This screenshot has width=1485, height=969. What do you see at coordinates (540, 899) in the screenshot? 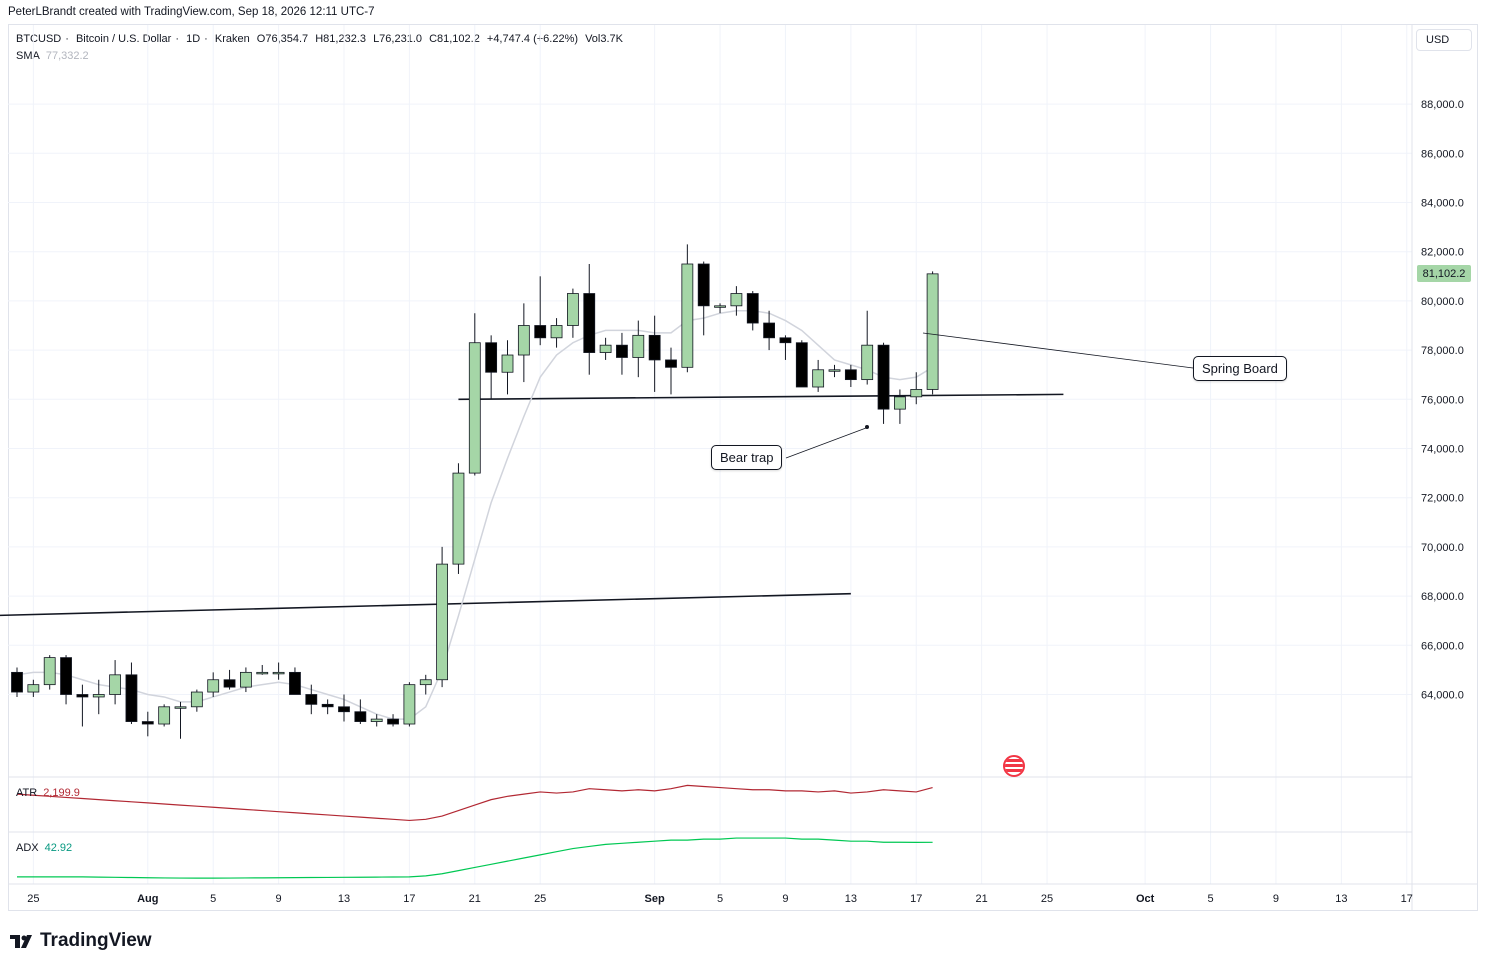
I see `time-tick-label: 25` at bounding box center [540, 899].